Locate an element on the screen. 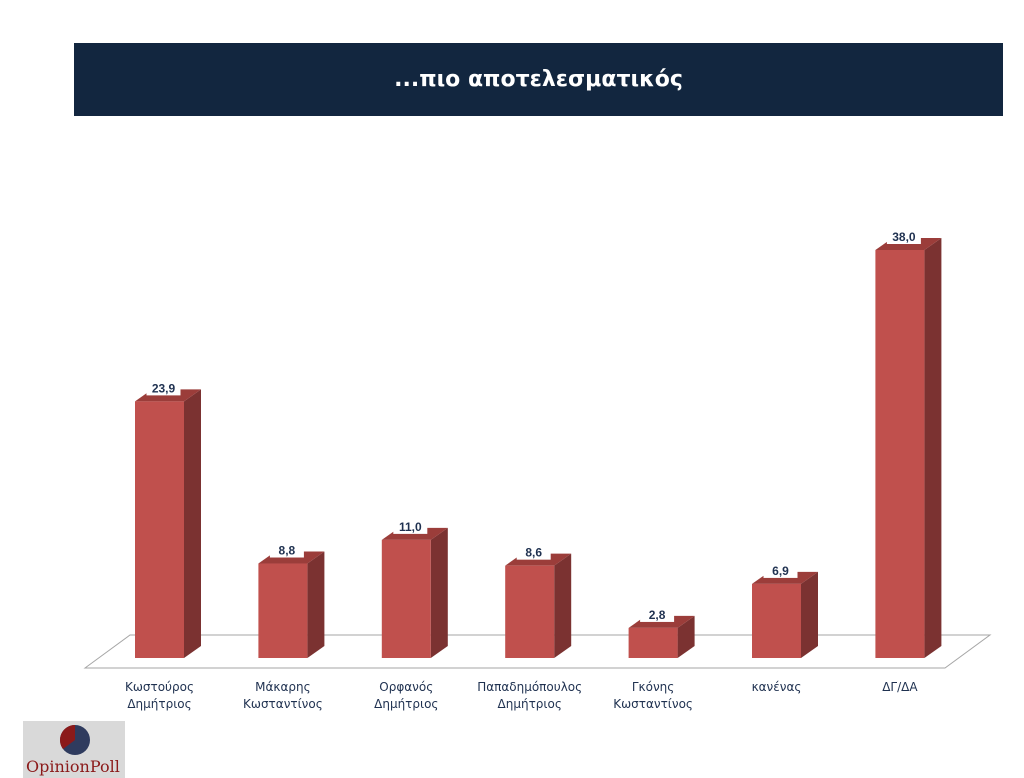  data-label: 38,0 is located at coordinates (904, 237).